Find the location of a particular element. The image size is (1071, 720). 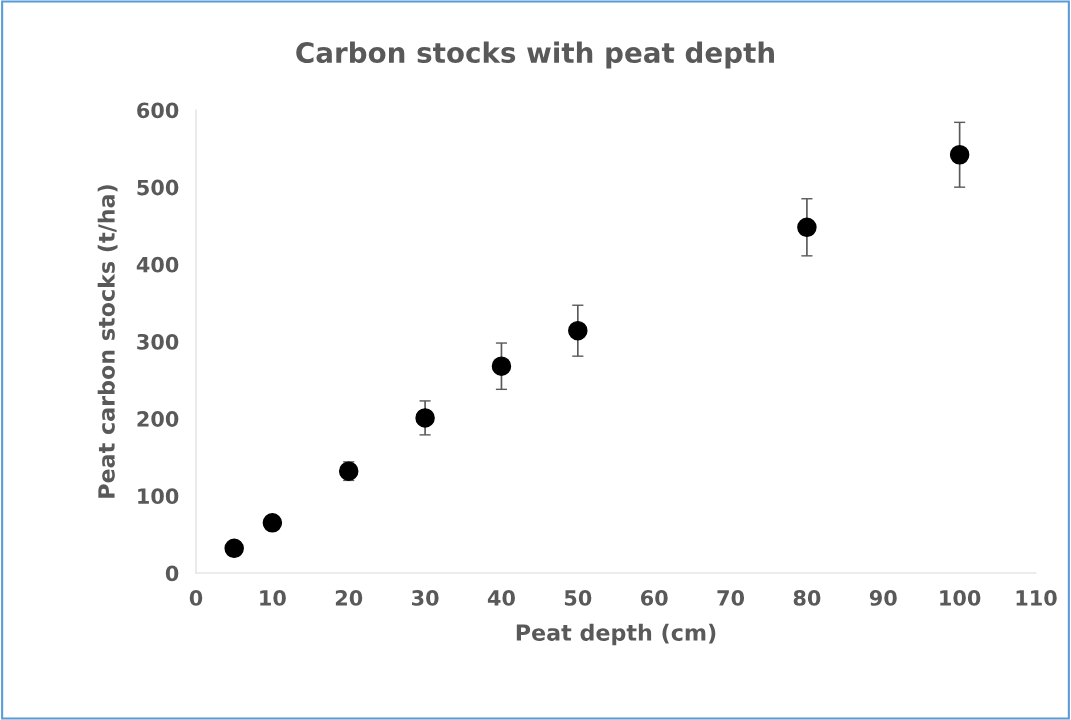

x-tick-label: 20 is located at coordinates (349, 598).